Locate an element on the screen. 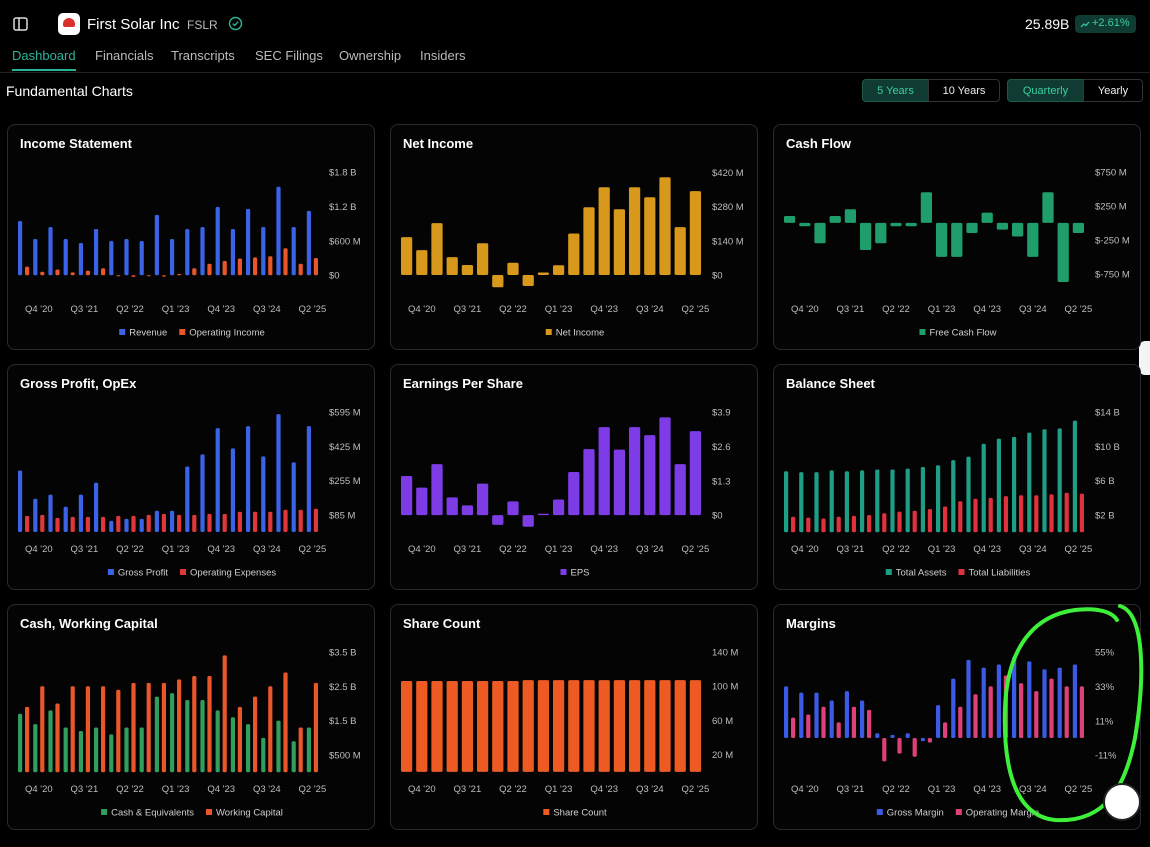  x-tick-label: Q2 '25 is located at coordinates (313, 789).